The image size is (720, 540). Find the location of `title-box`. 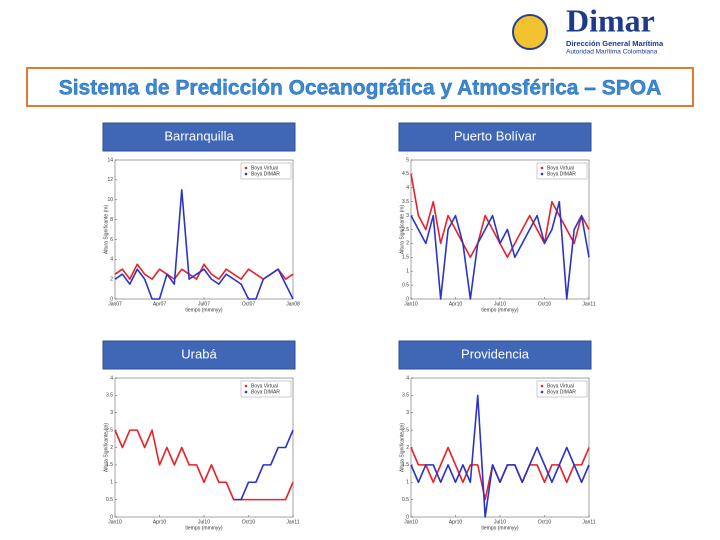

title-box is located at coordinates (360, 87).